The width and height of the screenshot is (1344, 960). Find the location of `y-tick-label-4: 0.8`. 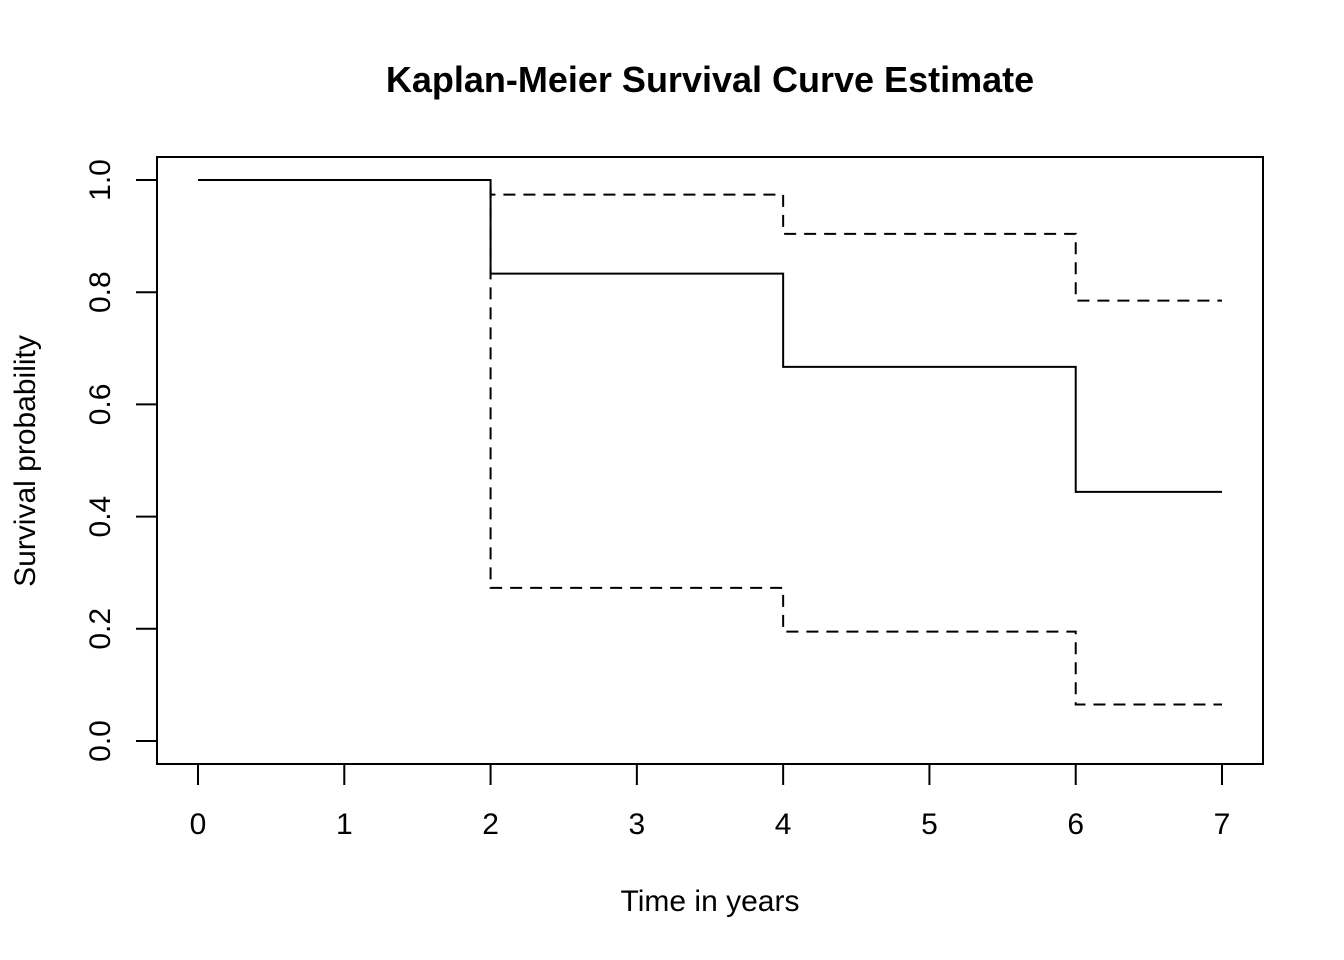

y-tick-label-4: 0.8 is located at coordinates (100, 292).